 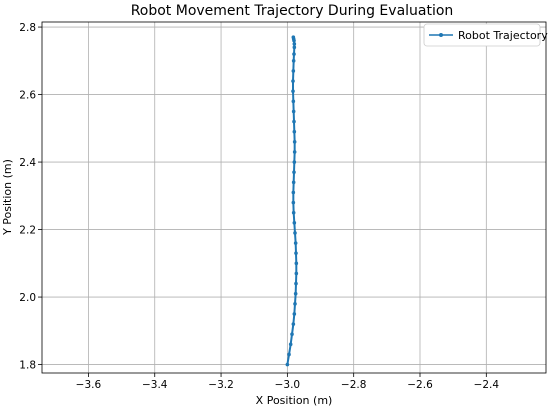 What do you see at coordinates (89, 385) in the screenshot?
I see `x-tick-label: −3.6` at bounding box center [89, 385].